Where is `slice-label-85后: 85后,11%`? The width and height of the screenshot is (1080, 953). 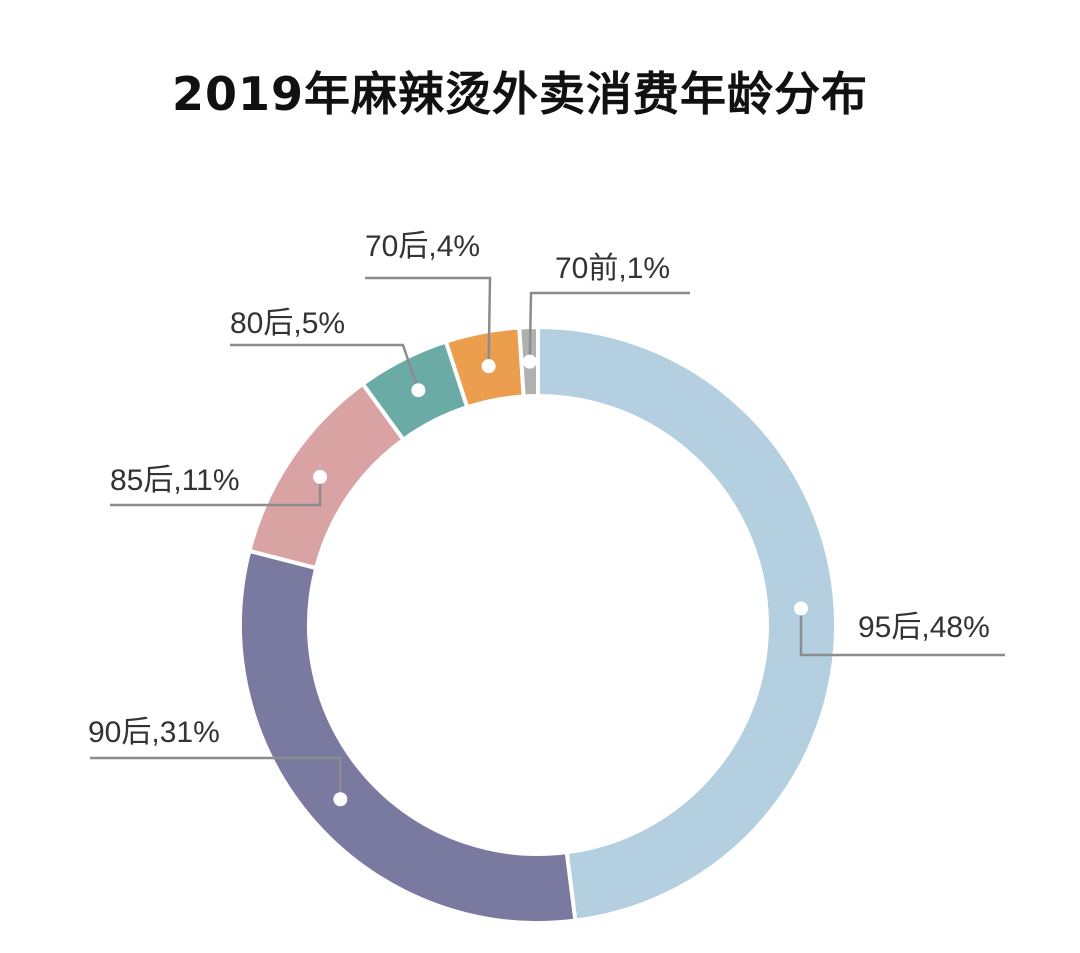 slice-label-85后: 85后,11% is located at coordinates (175, 480).